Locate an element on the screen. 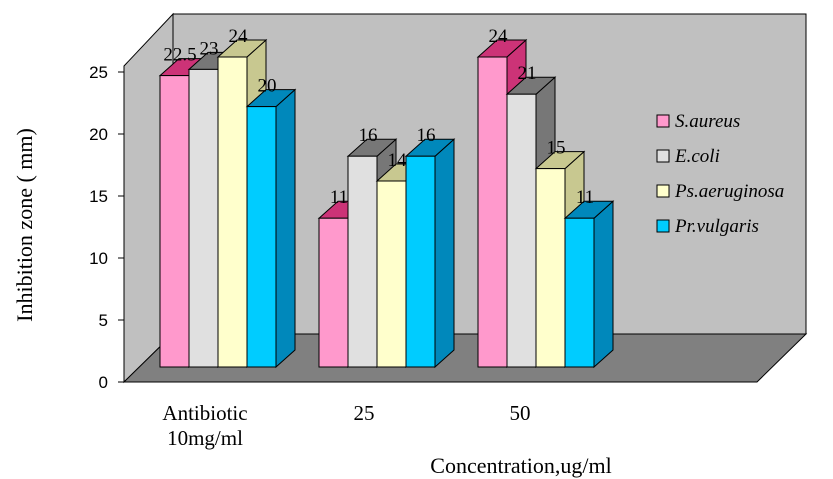  y-tick-label: 5 is located at coordinates (103, 320).